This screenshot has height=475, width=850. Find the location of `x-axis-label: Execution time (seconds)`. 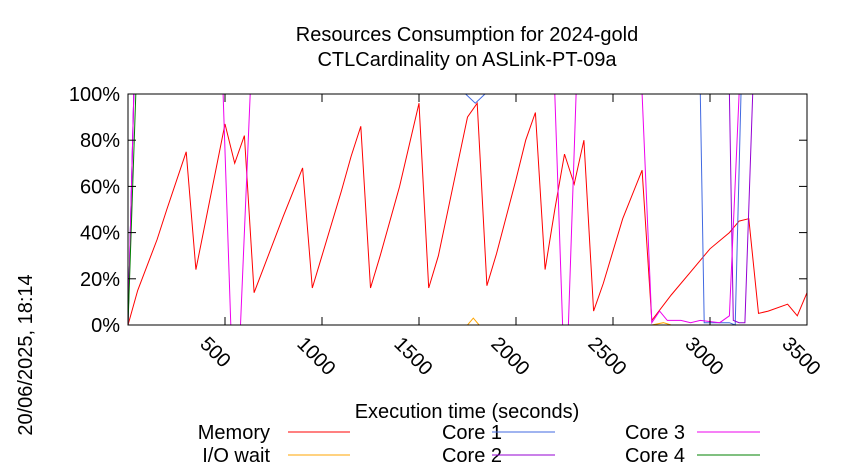

x-axis-label: Execution time (seconds) is located at coordinates (467, 412).